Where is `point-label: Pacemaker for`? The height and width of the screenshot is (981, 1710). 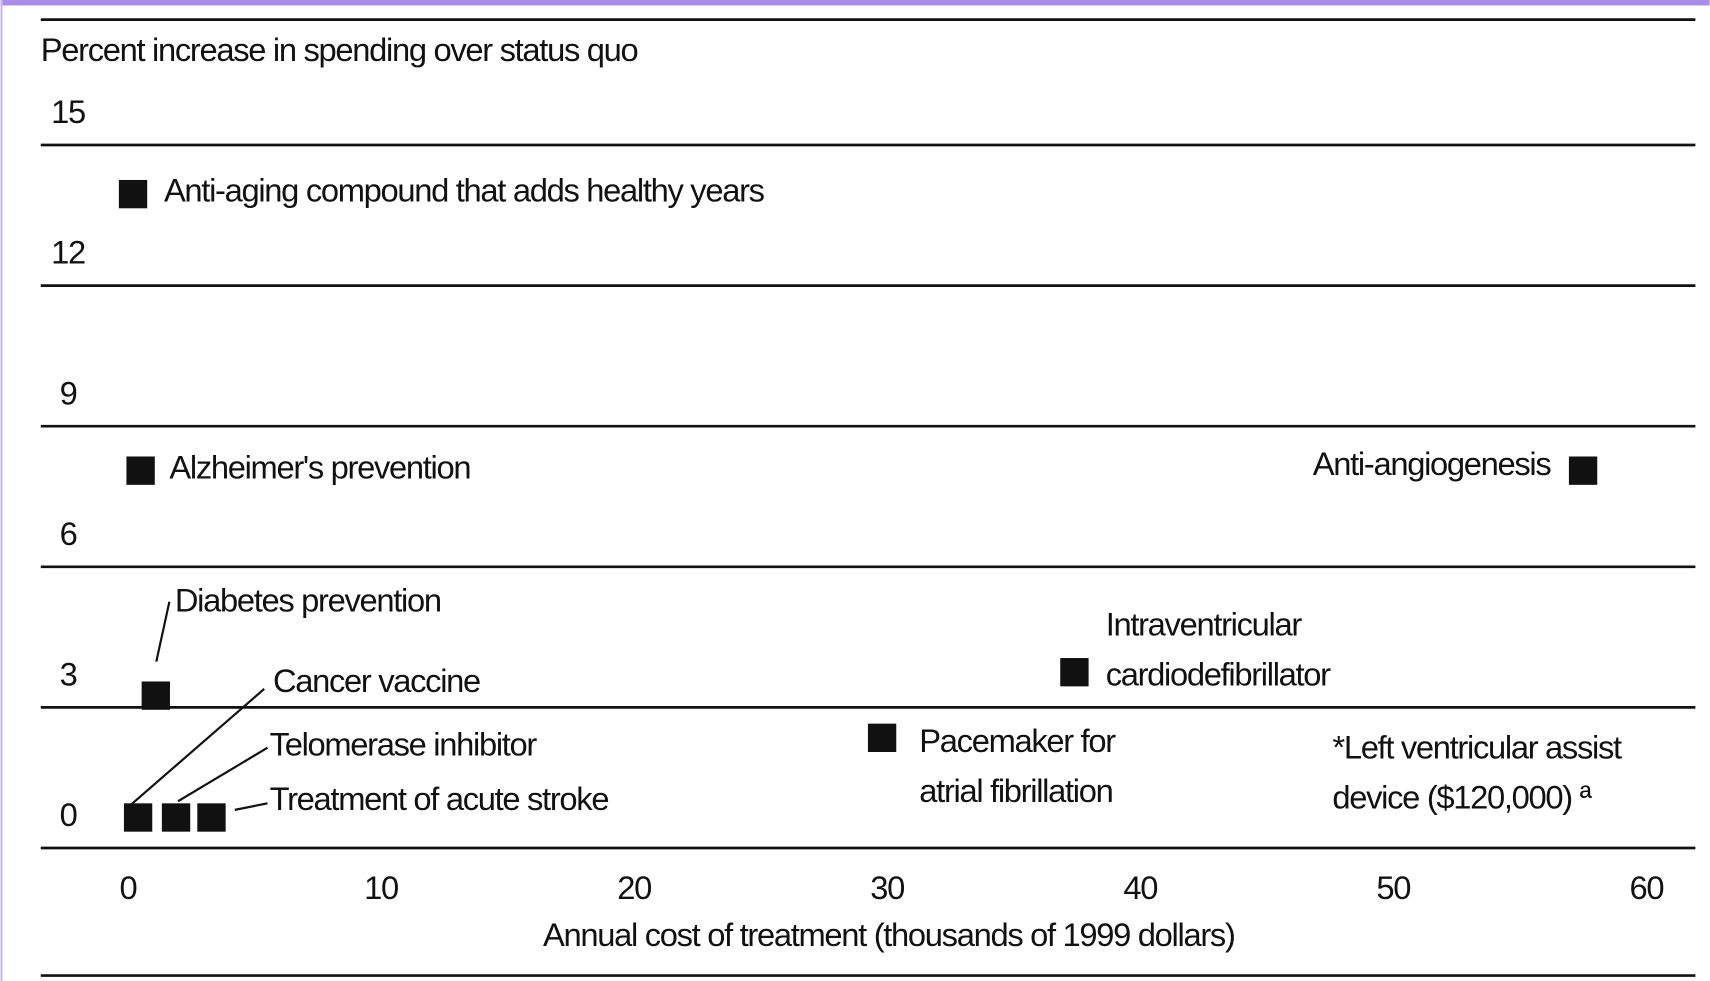 point-label: Pacemaker for is located at coordinates (1017, 740).